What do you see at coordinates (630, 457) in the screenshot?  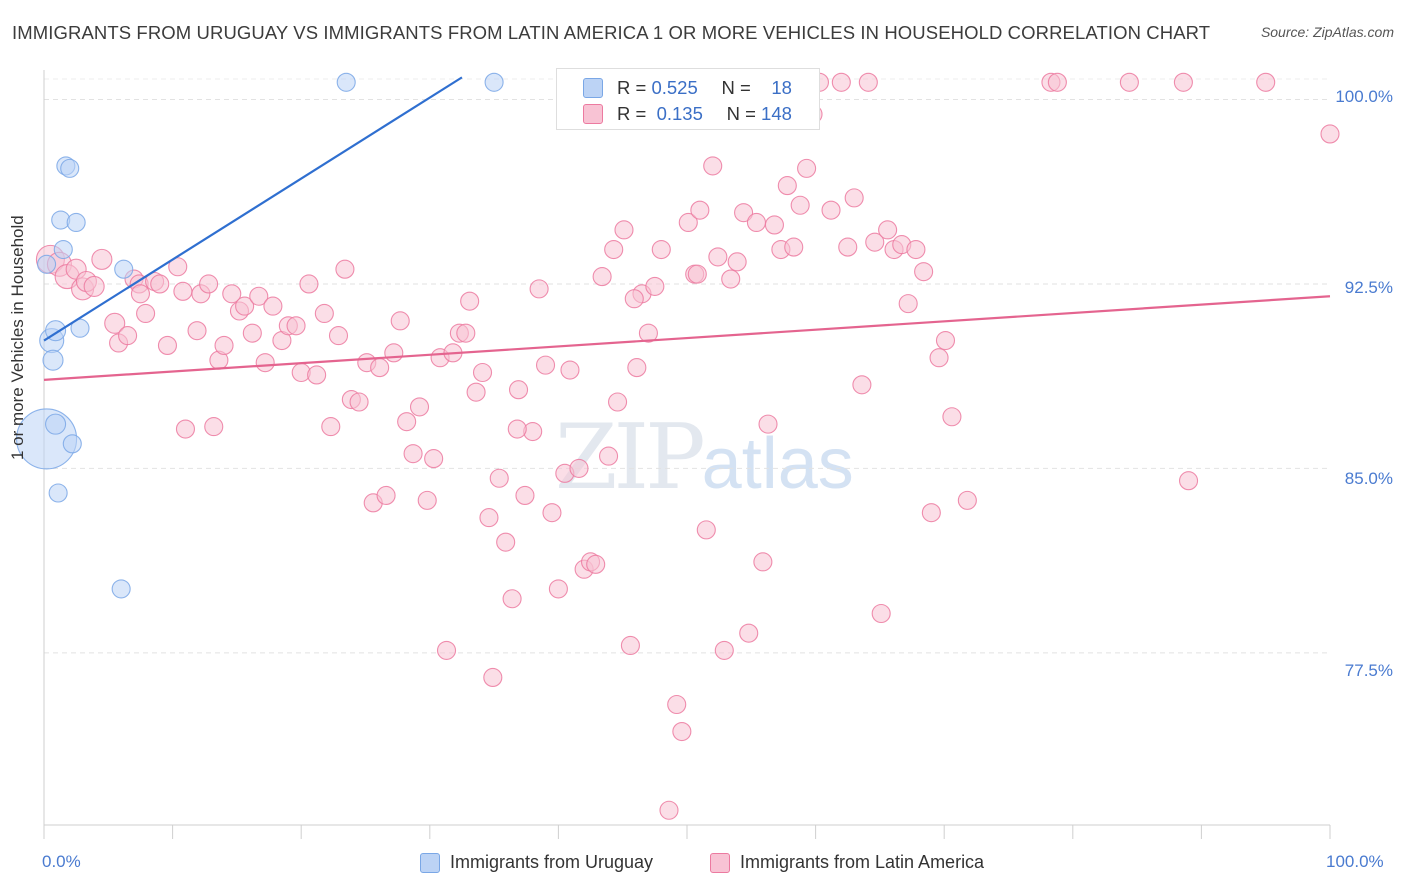 I see `watermark-zip: ZIP` at bounding box center [630, 457].